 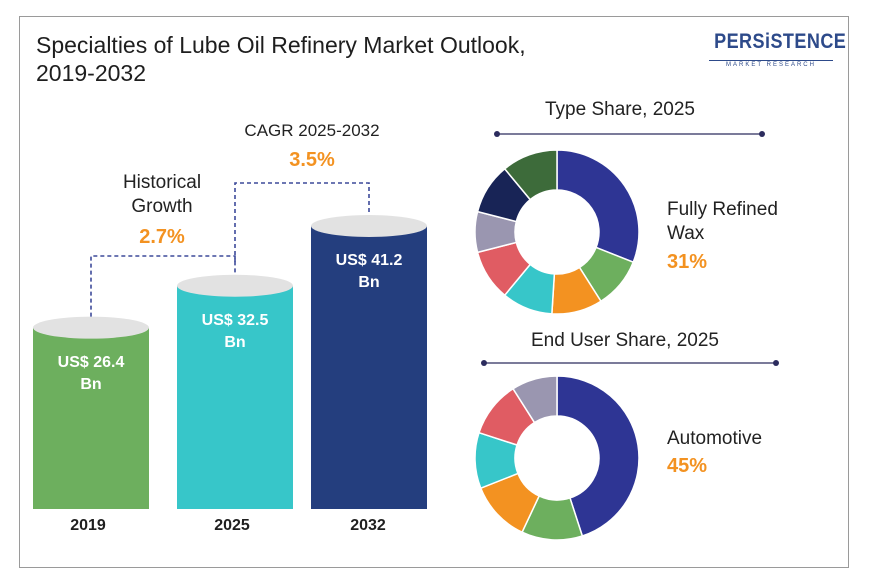 What do you see at coordinates (368, 525) in the screenshot?
I see `x-tick-label-2032: 2032` at bounding box center [368, 525].